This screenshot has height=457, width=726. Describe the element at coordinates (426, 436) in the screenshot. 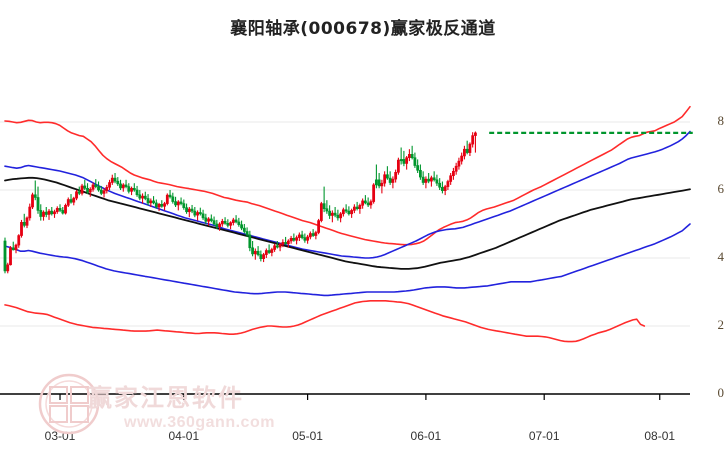

I see `x-axis-tick-label: 06-01` at that location.